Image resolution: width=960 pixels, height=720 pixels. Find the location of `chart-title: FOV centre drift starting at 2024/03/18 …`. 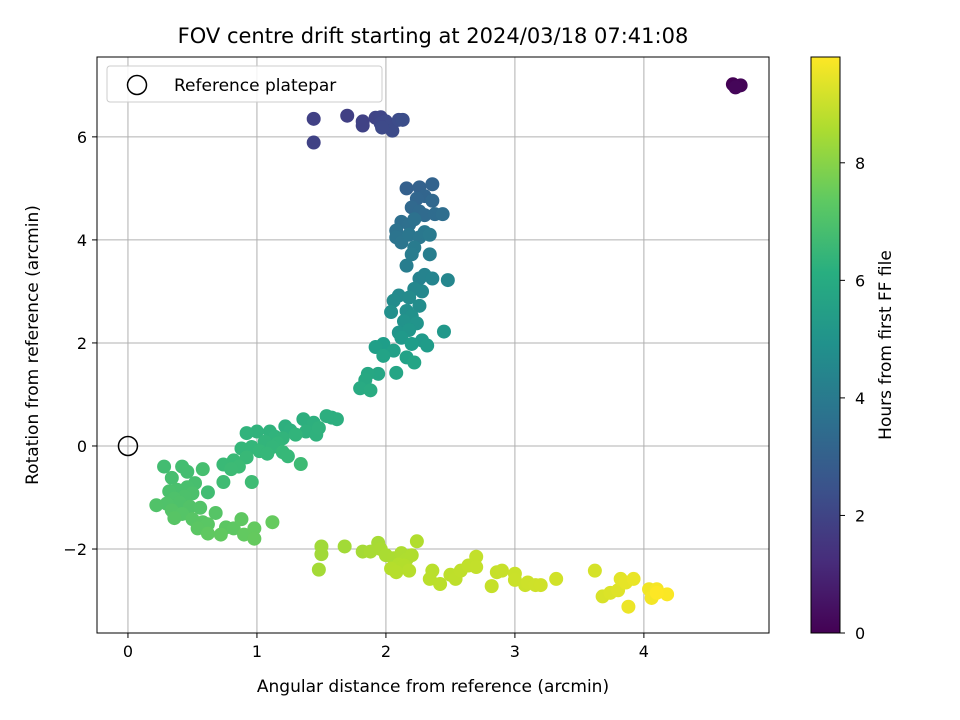

chart-title: FOV centre drift starting at 2024/03/18 … is located at coordinates (433, 36).